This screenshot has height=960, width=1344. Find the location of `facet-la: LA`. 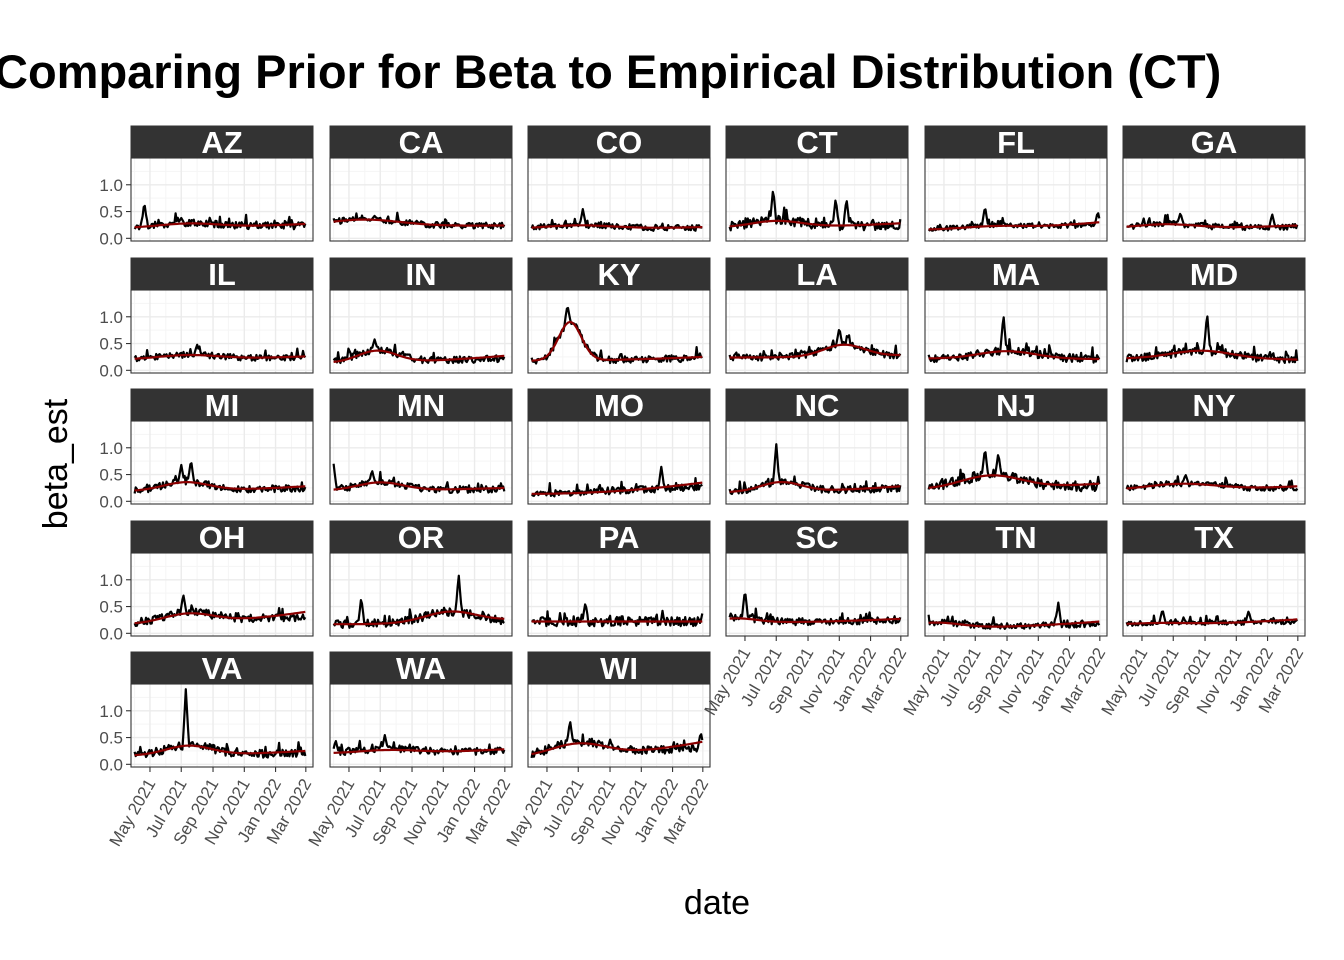

facet-la: LA is located at coordinates (817, 315).